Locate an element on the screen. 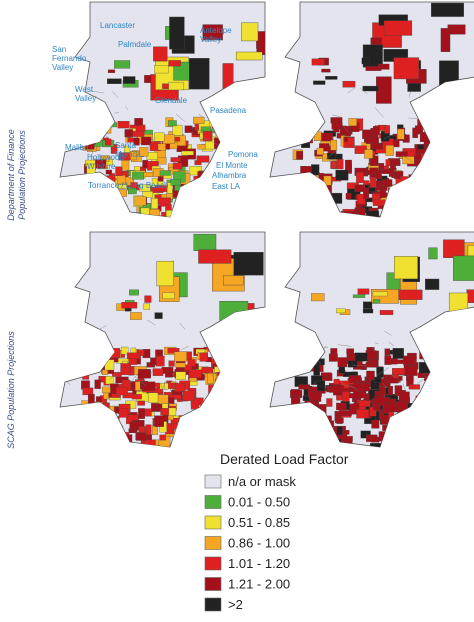 This screenshot has height=622, width=474. place-label-line: Torrance / Long Beach is located at coordinates (128, 185).